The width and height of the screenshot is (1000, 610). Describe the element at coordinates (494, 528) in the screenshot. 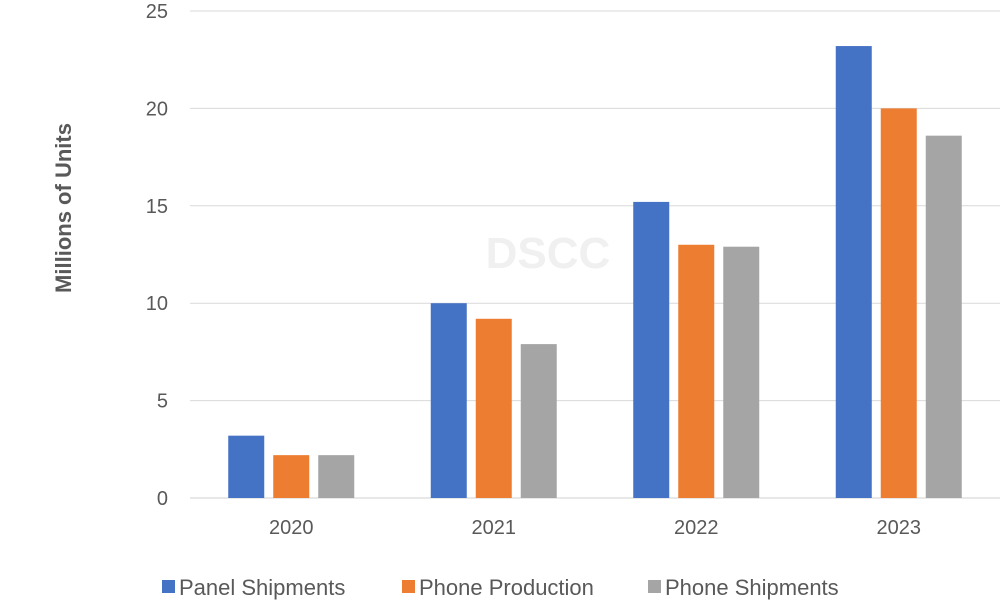

I see `x-tick-label: 2021` at that location.